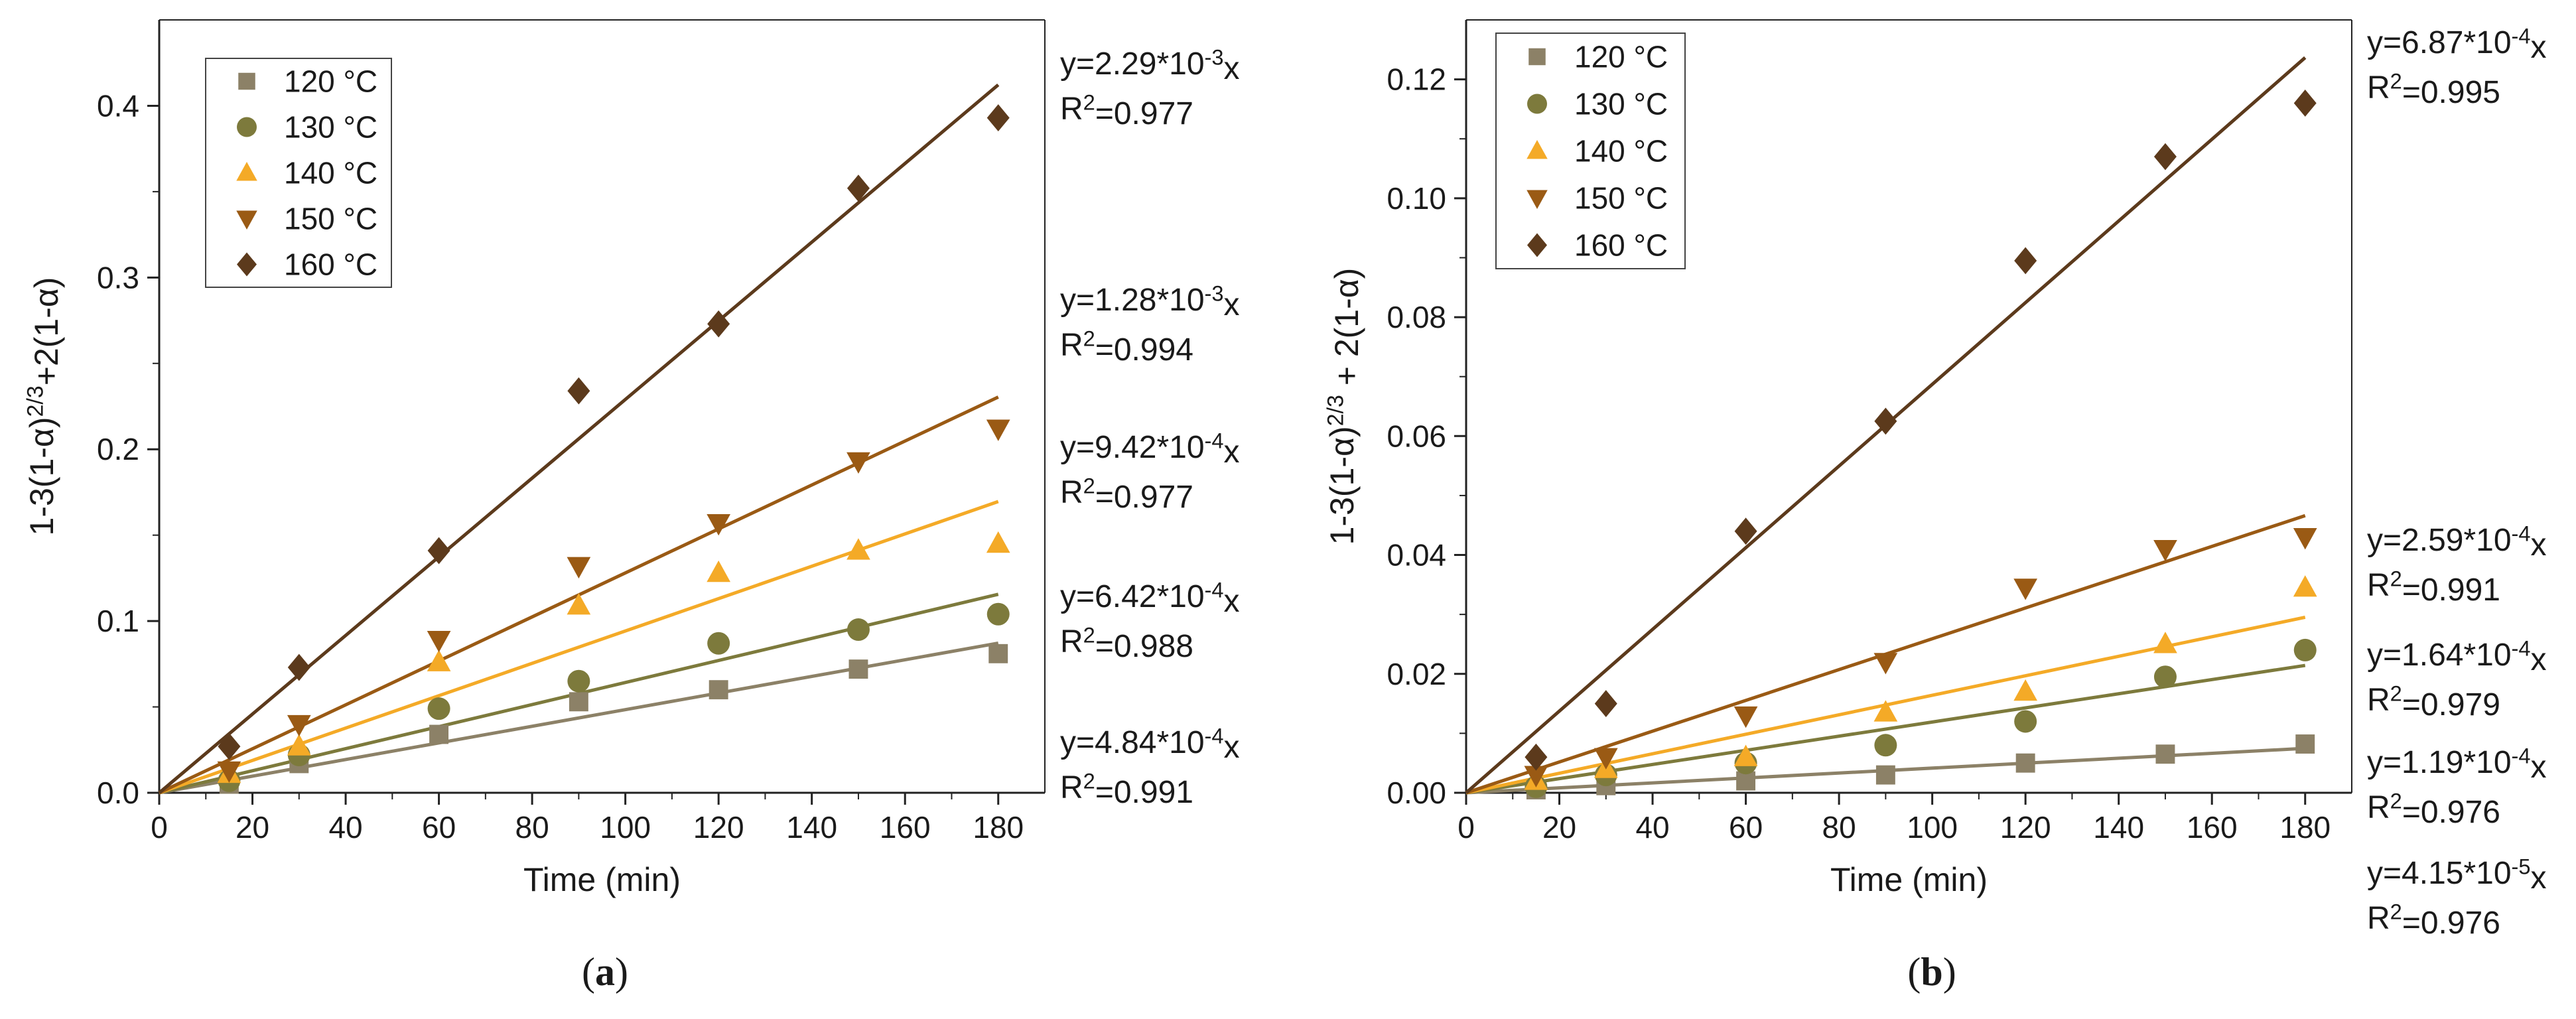 This screenshot has height=1019, width=2576. What do you see at coordinates (1150, 65) in the screenshot?
I see `fit-equation-160: y=2.29*10-3x` at bounding box center [1150, 65].